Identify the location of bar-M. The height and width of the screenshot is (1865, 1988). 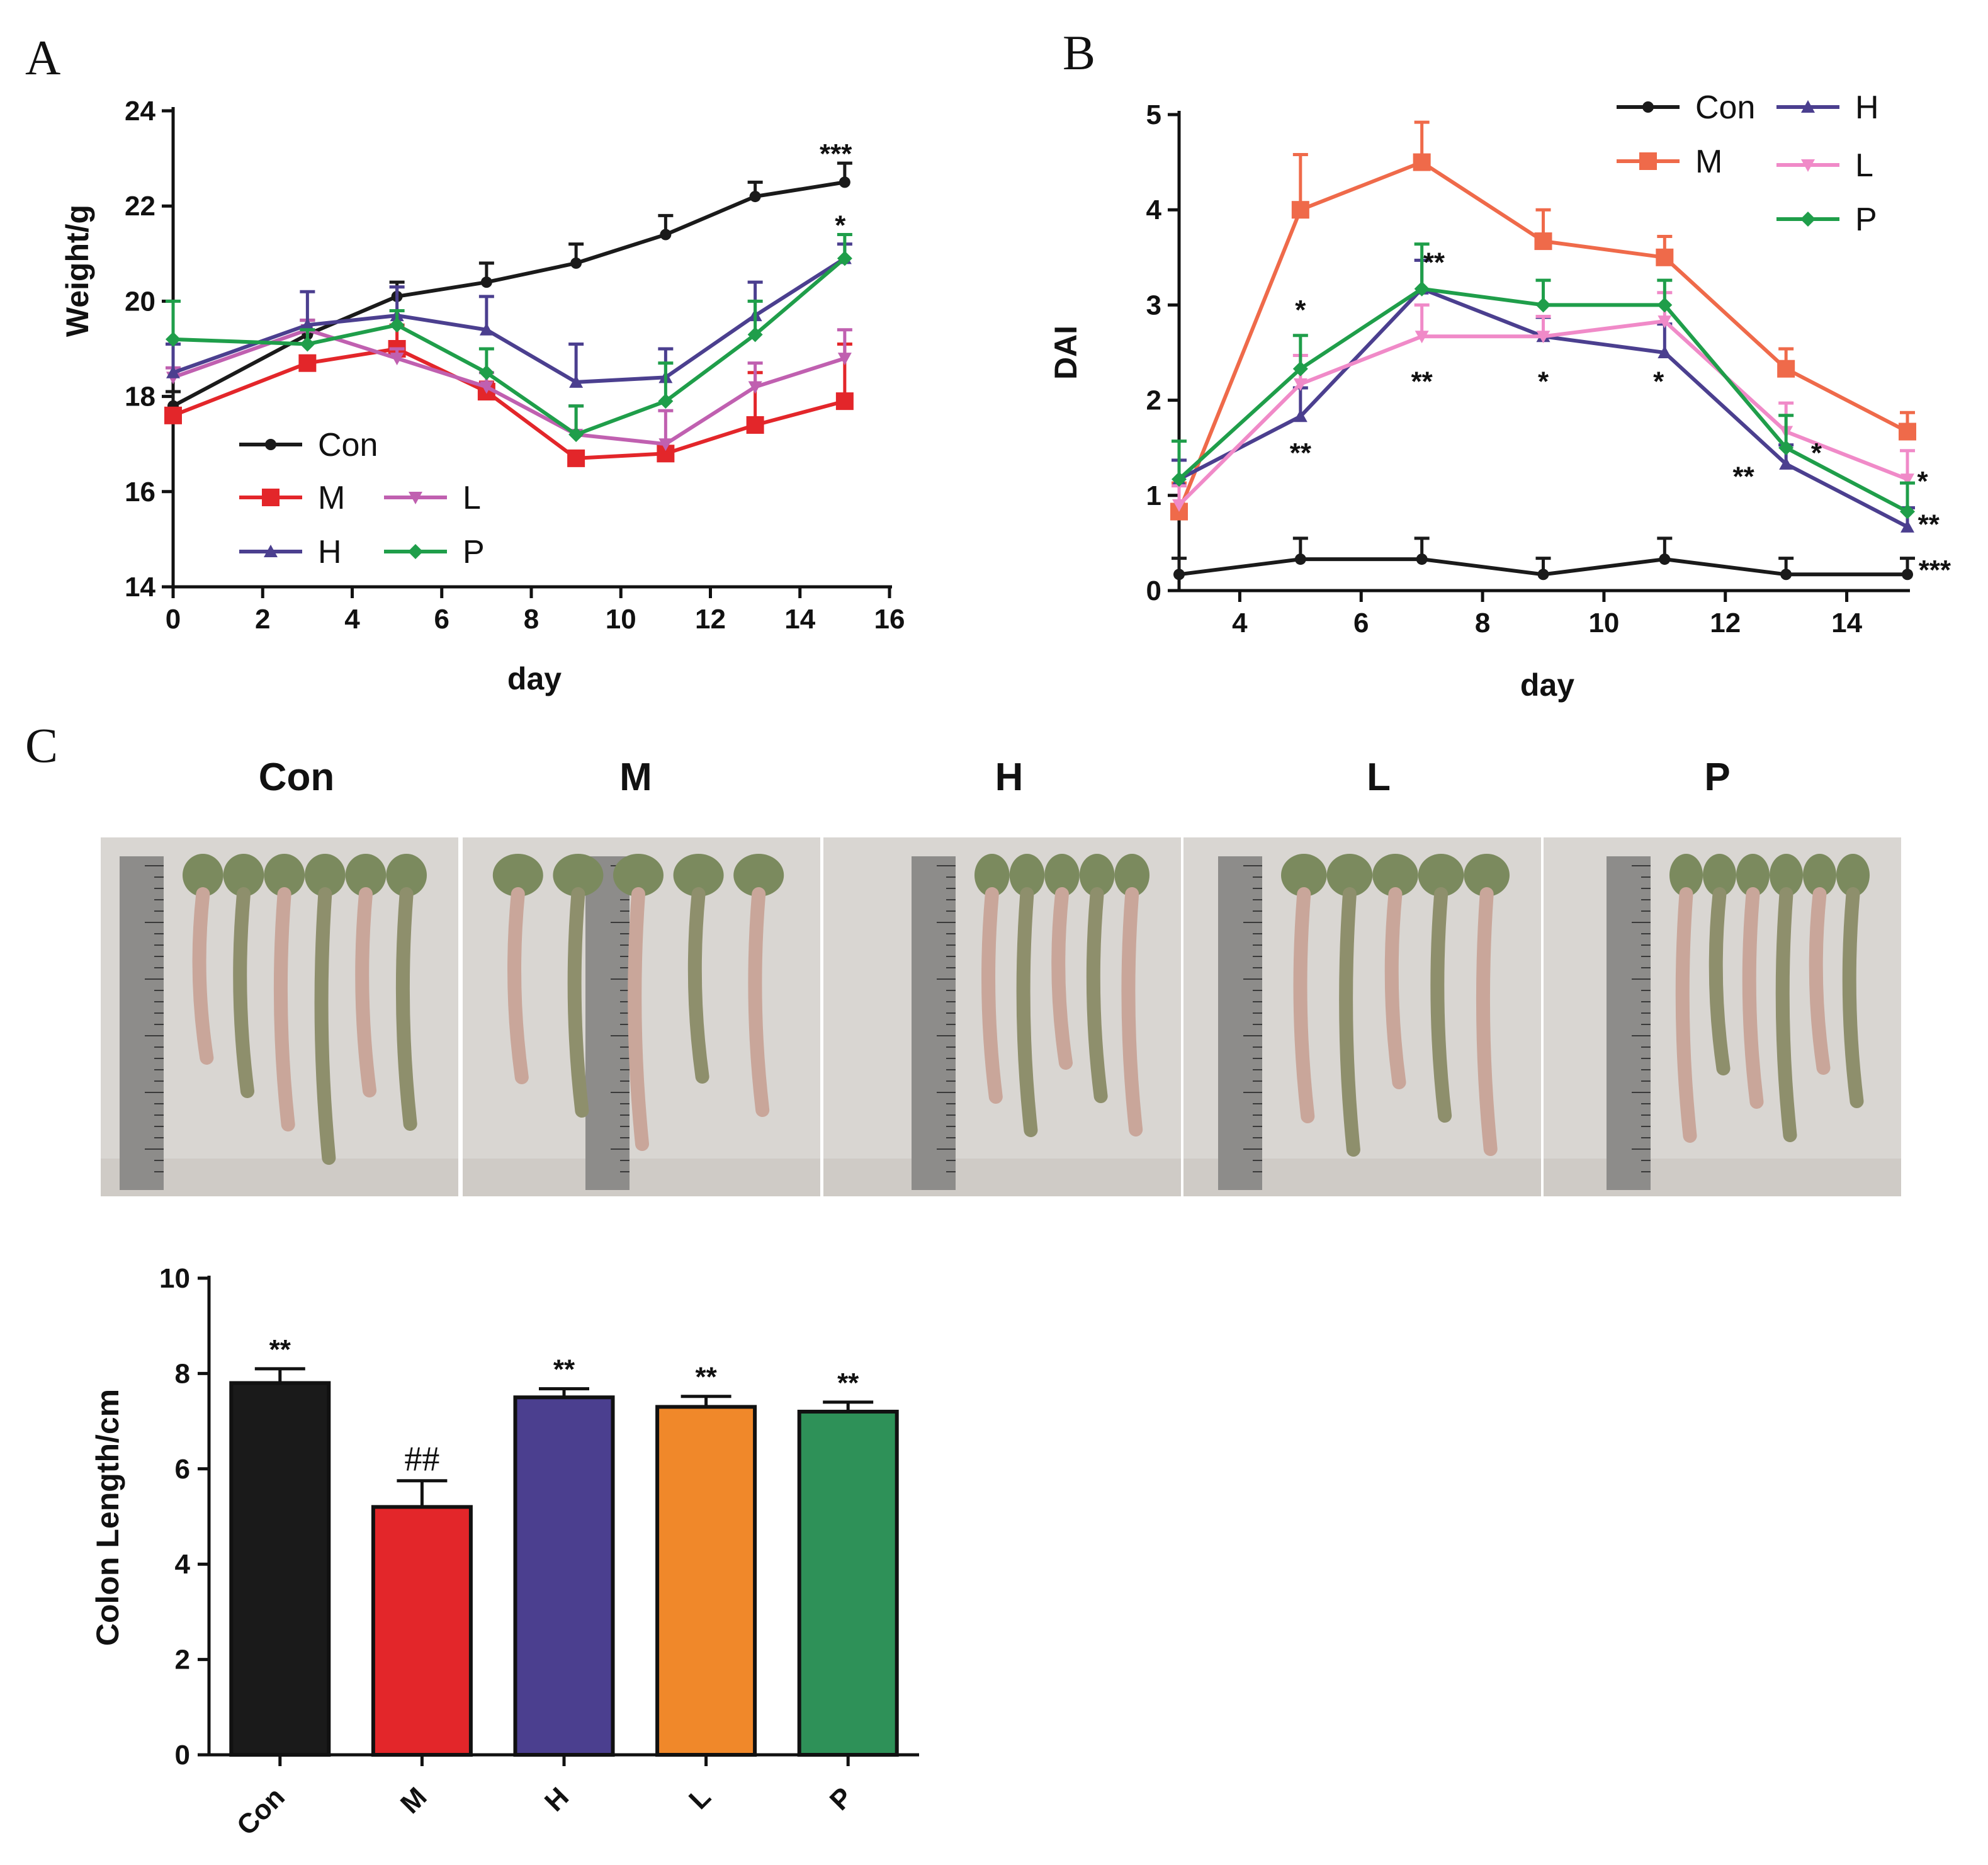
(422, 1631).